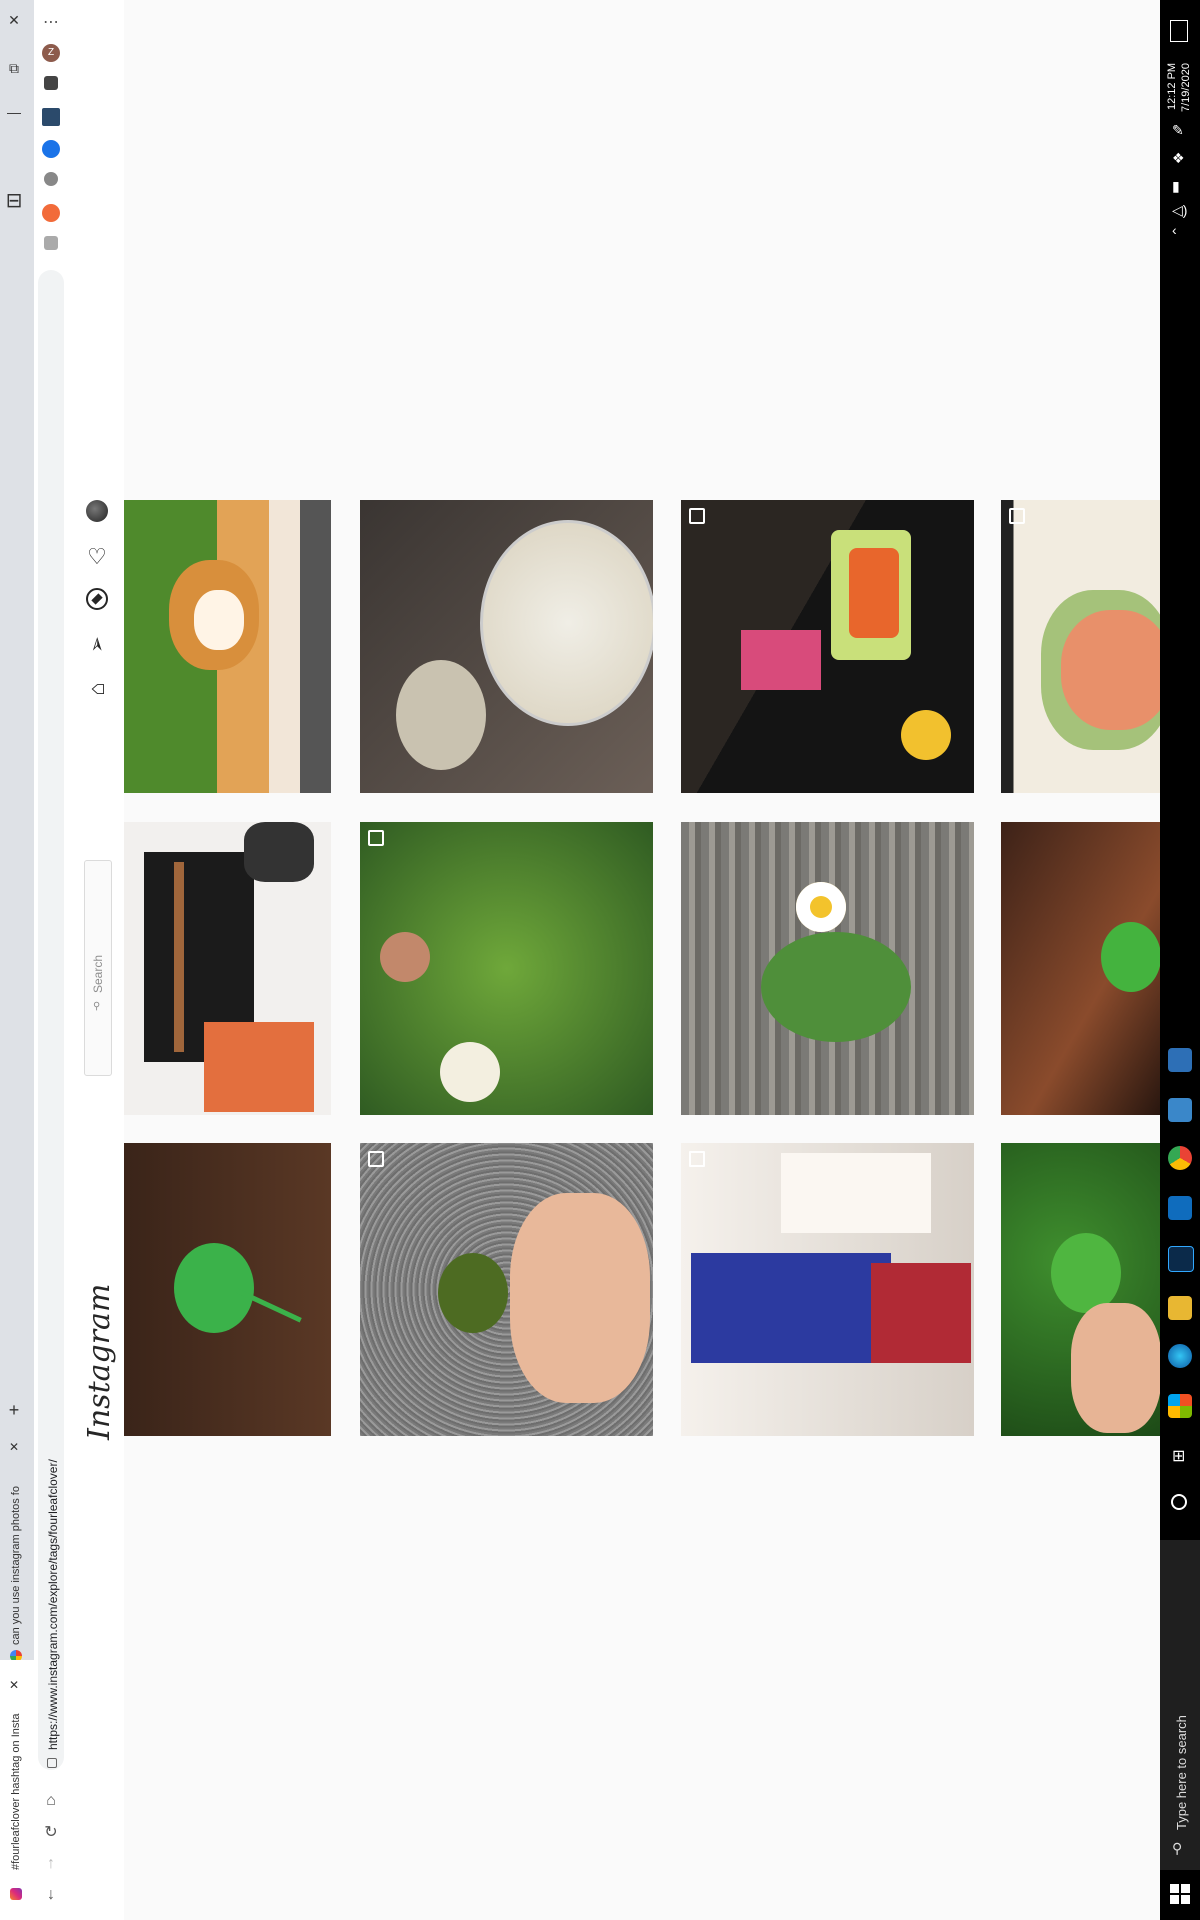  Describe the element at coordinates (1176, 186) in the screenshot. I see `battery-icon: ▮` at that location.